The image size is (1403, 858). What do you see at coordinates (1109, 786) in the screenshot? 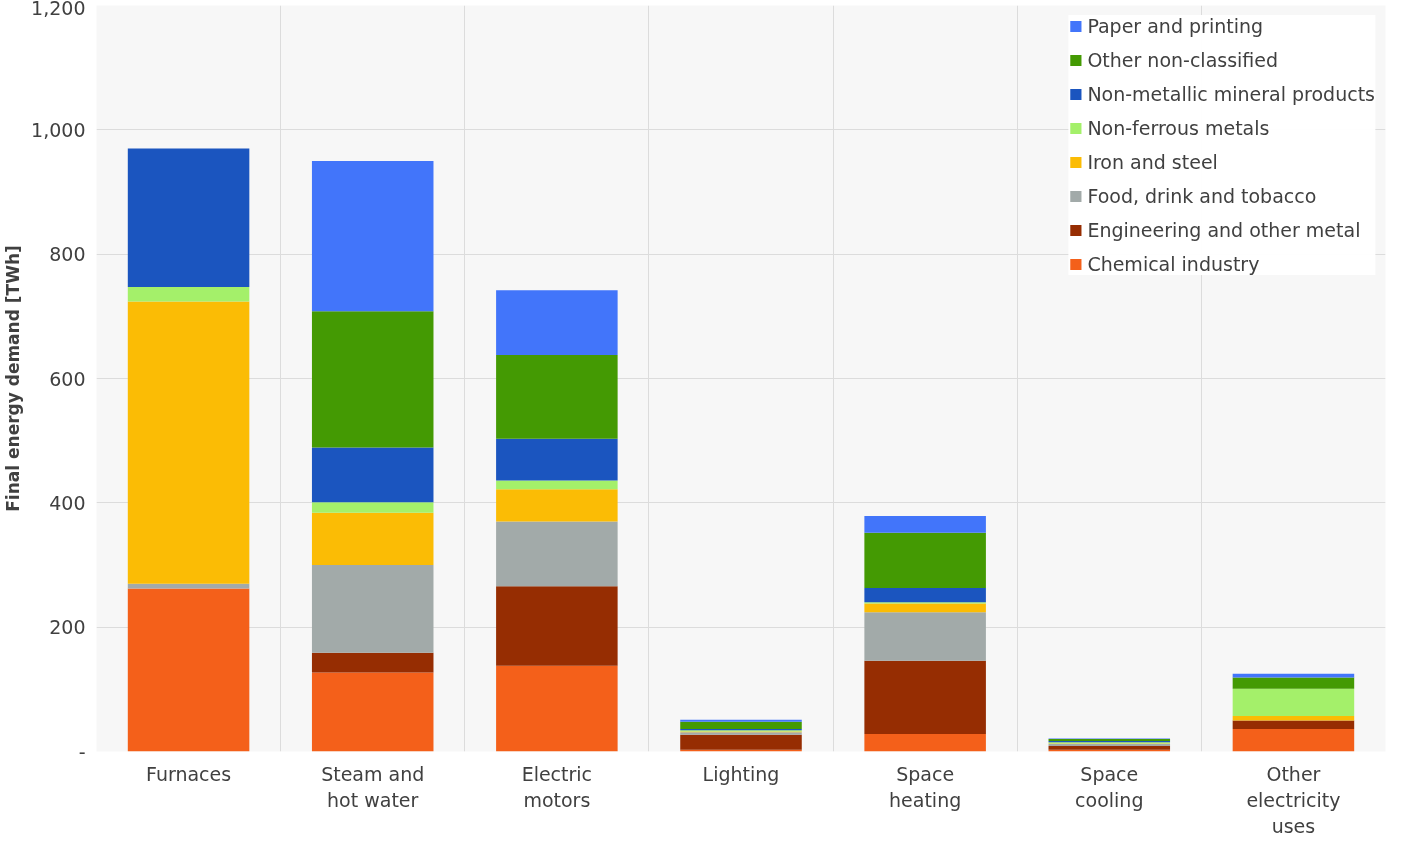
I see `x-tick-label: Space cooling` at bounding box center [1109, 786].